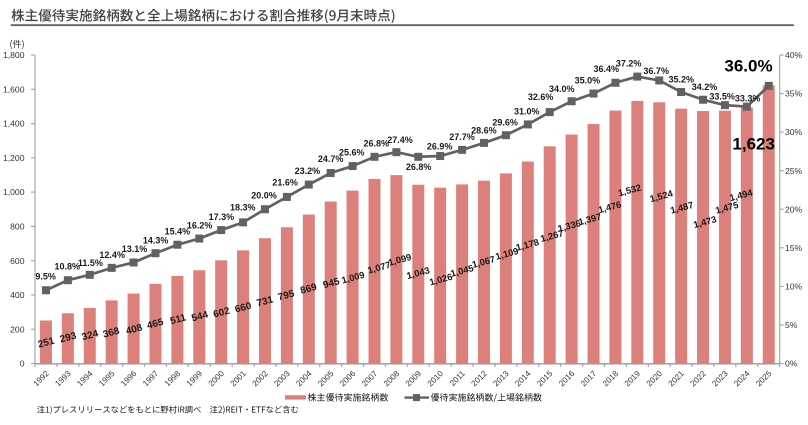 This screenshot has height=425, width=808. Describe the element at coordinates (588, 80) in the screenshot. I see `svg-text: 35.0%` at that location.